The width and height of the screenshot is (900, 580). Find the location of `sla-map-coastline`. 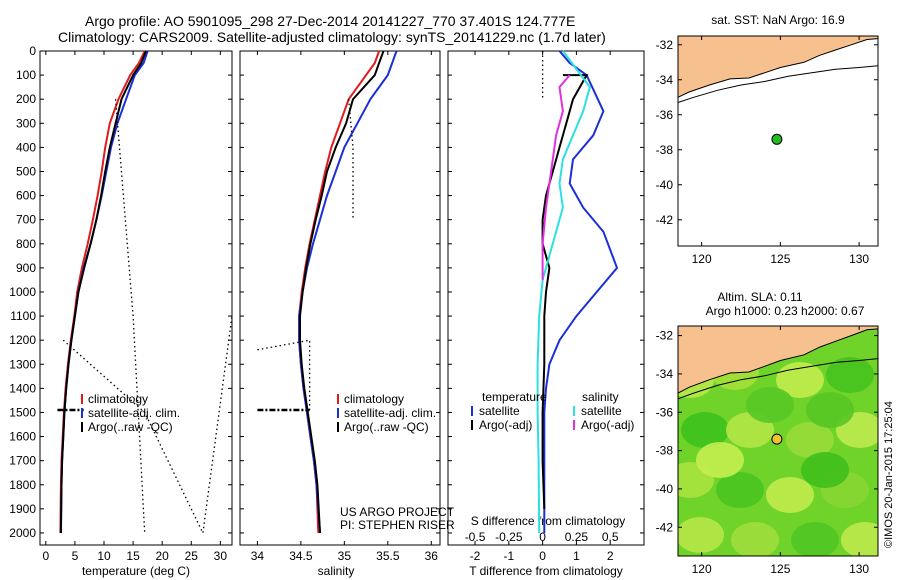

sla-map-coastline is located at coordinates (778, 361).